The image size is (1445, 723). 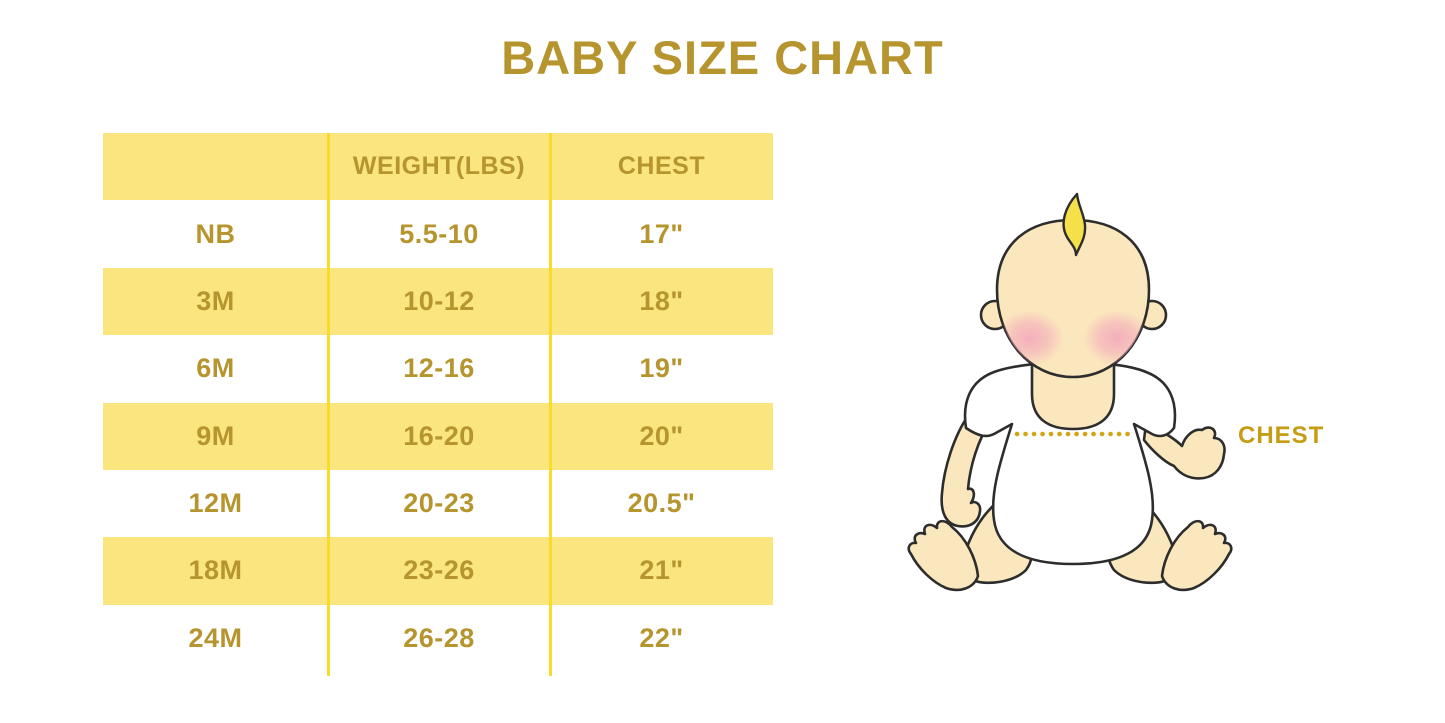 What do you see at coordinates (661, 368) in the screenshot?
I see `chest-cell: 19"` at bounding box center [661, 368].